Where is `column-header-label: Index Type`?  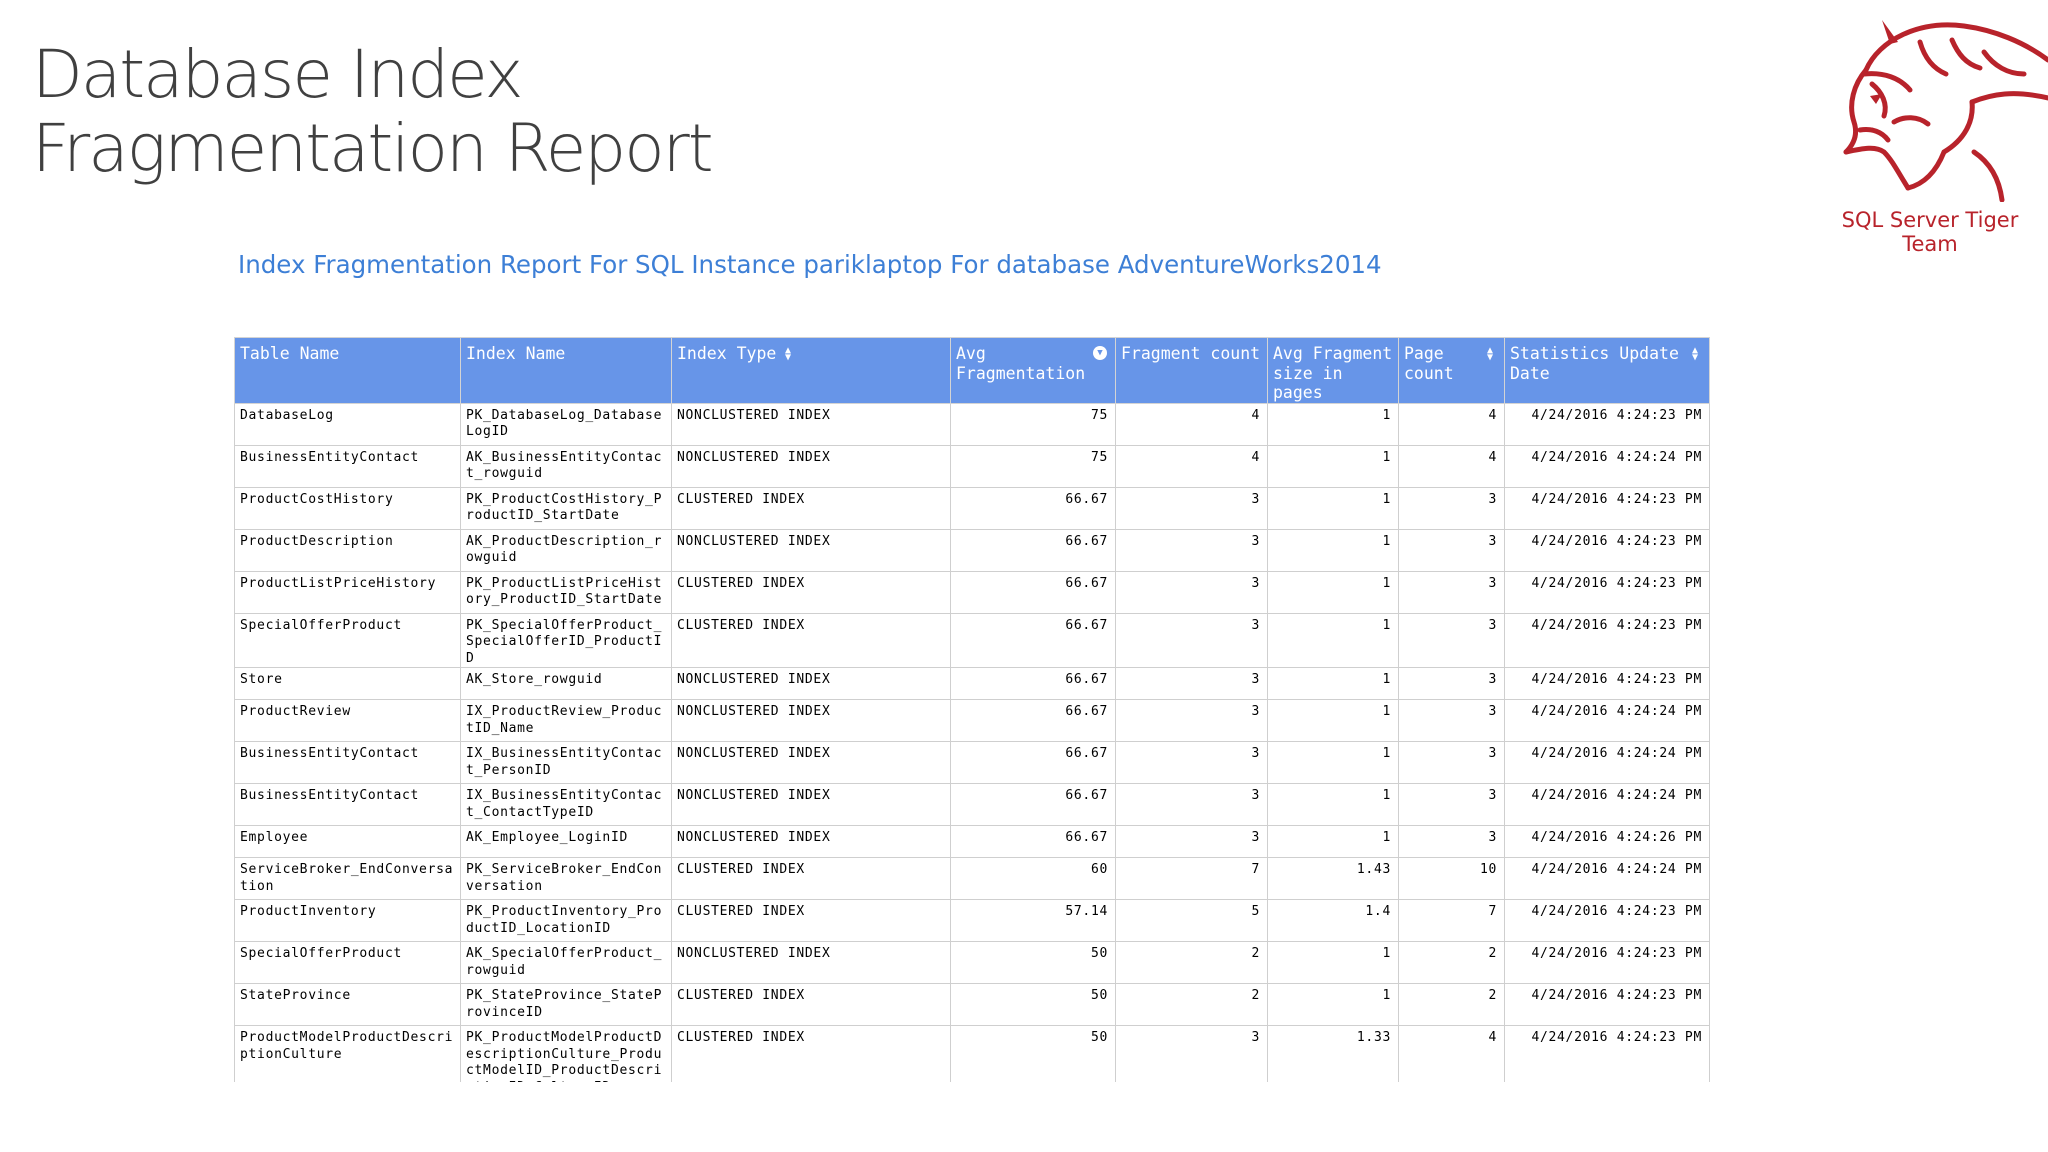
column-header-label: Index Type is located at coordinates (727, 353).